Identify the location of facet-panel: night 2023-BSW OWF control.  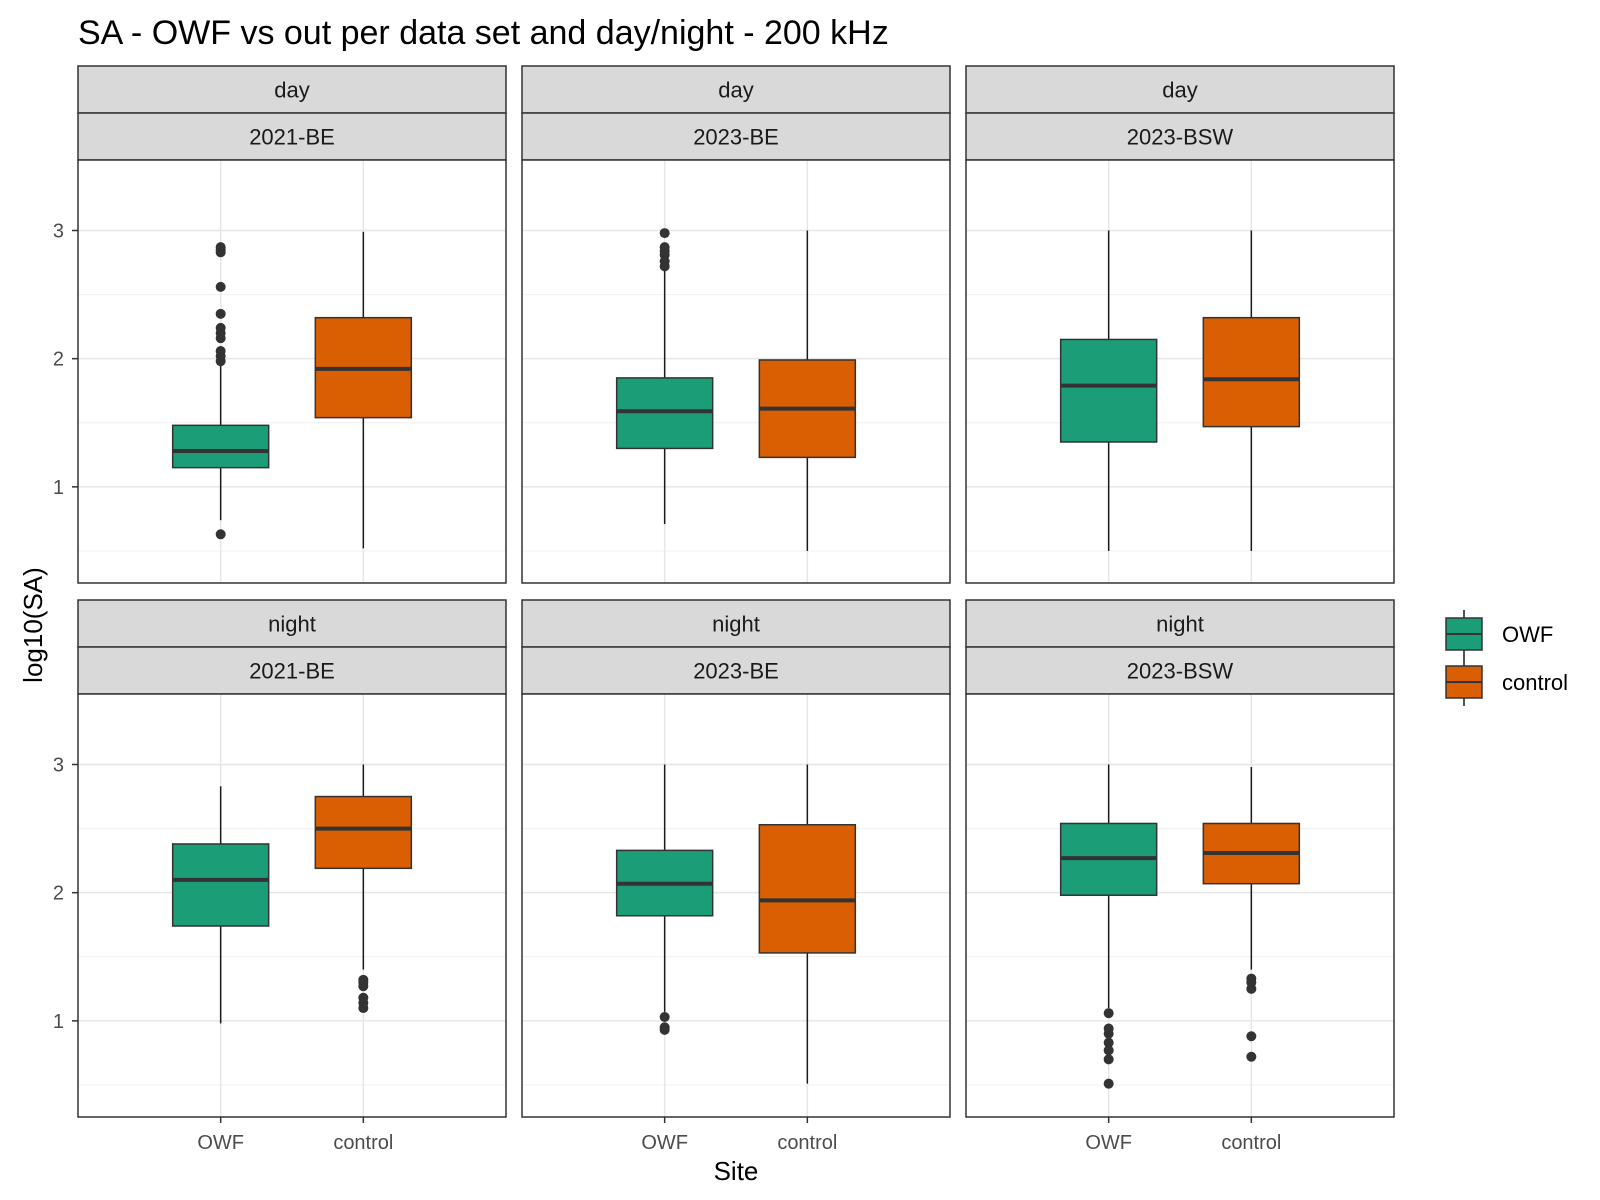
(1180, 876).